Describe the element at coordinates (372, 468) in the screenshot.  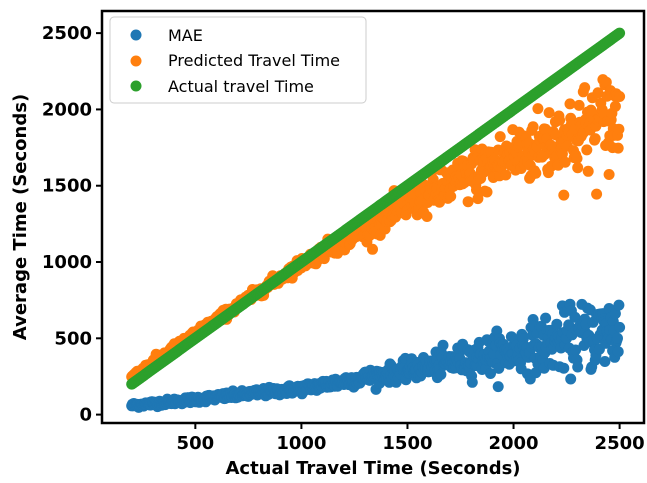
I see `x-axis-label: Actual Travel Time (Seconds)` at that location.